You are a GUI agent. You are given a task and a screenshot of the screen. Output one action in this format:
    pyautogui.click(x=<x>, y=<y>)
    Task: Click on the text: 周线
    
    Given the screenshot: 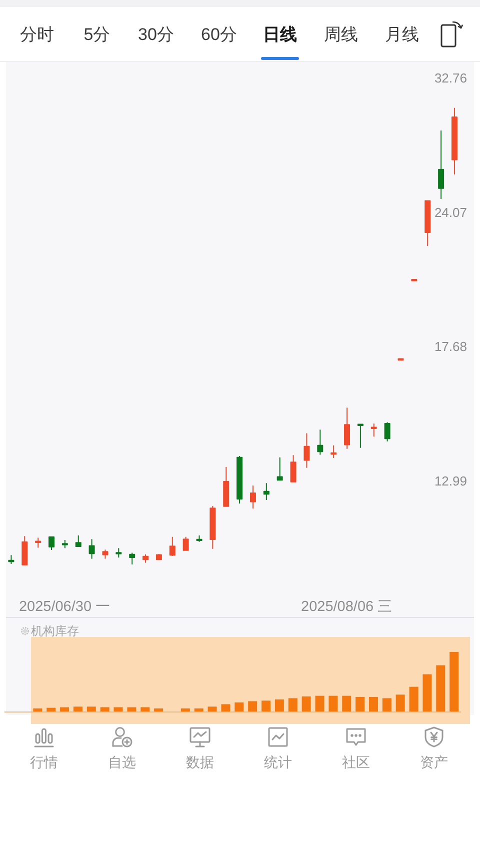 What is the action you would take?
    pyautogui.click(x=341, y=35)
    